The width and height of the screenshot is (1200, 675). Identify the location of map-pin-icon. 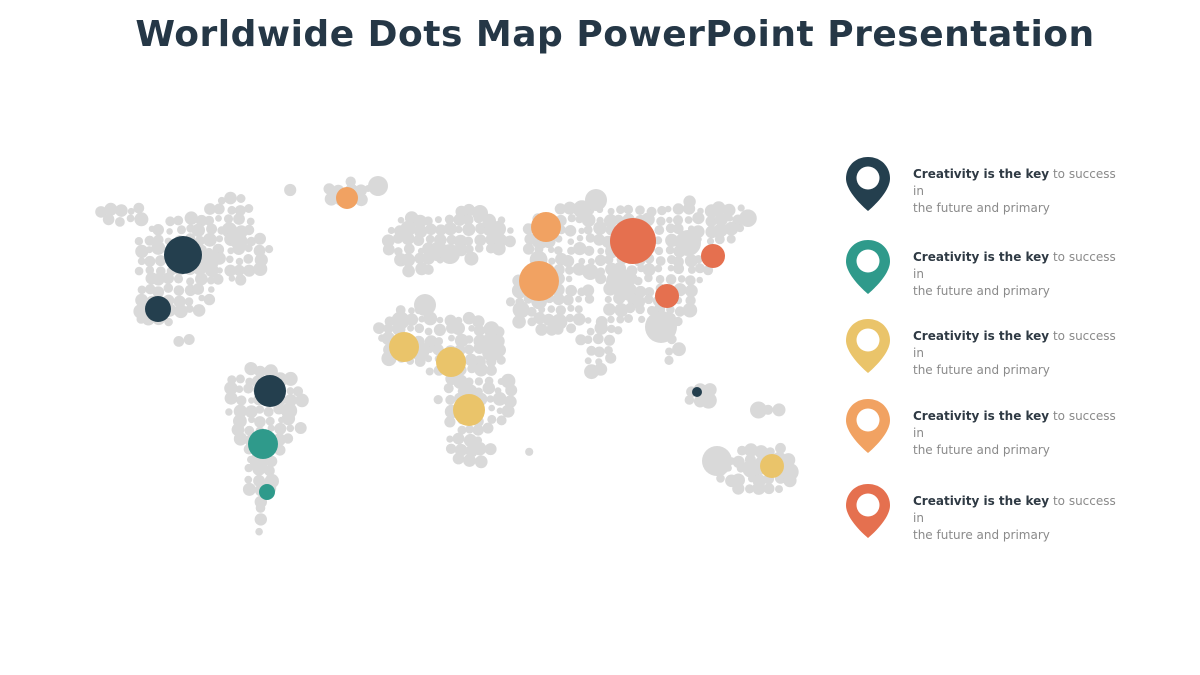
(868, 267).